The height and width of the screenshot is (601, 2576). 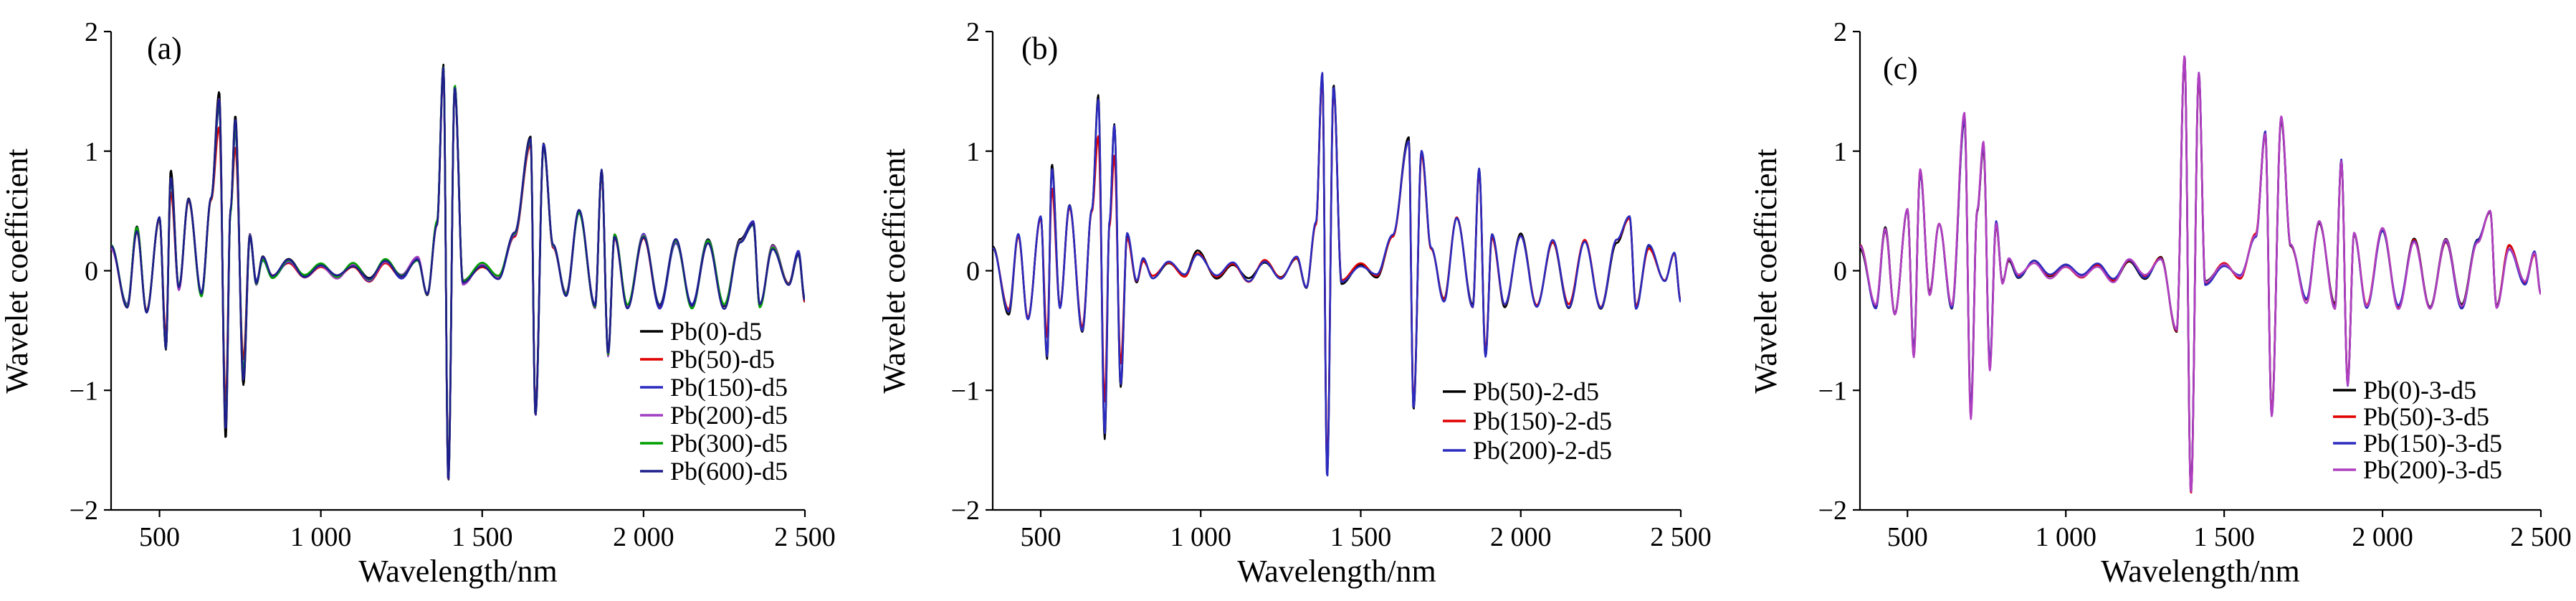 I want to click on panel-label: (a), so click(x=164, y=48).